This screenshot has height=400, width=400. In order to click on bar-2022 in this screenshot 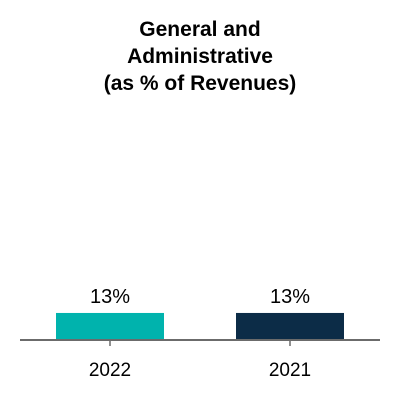, I will do `click(110, 326)`.